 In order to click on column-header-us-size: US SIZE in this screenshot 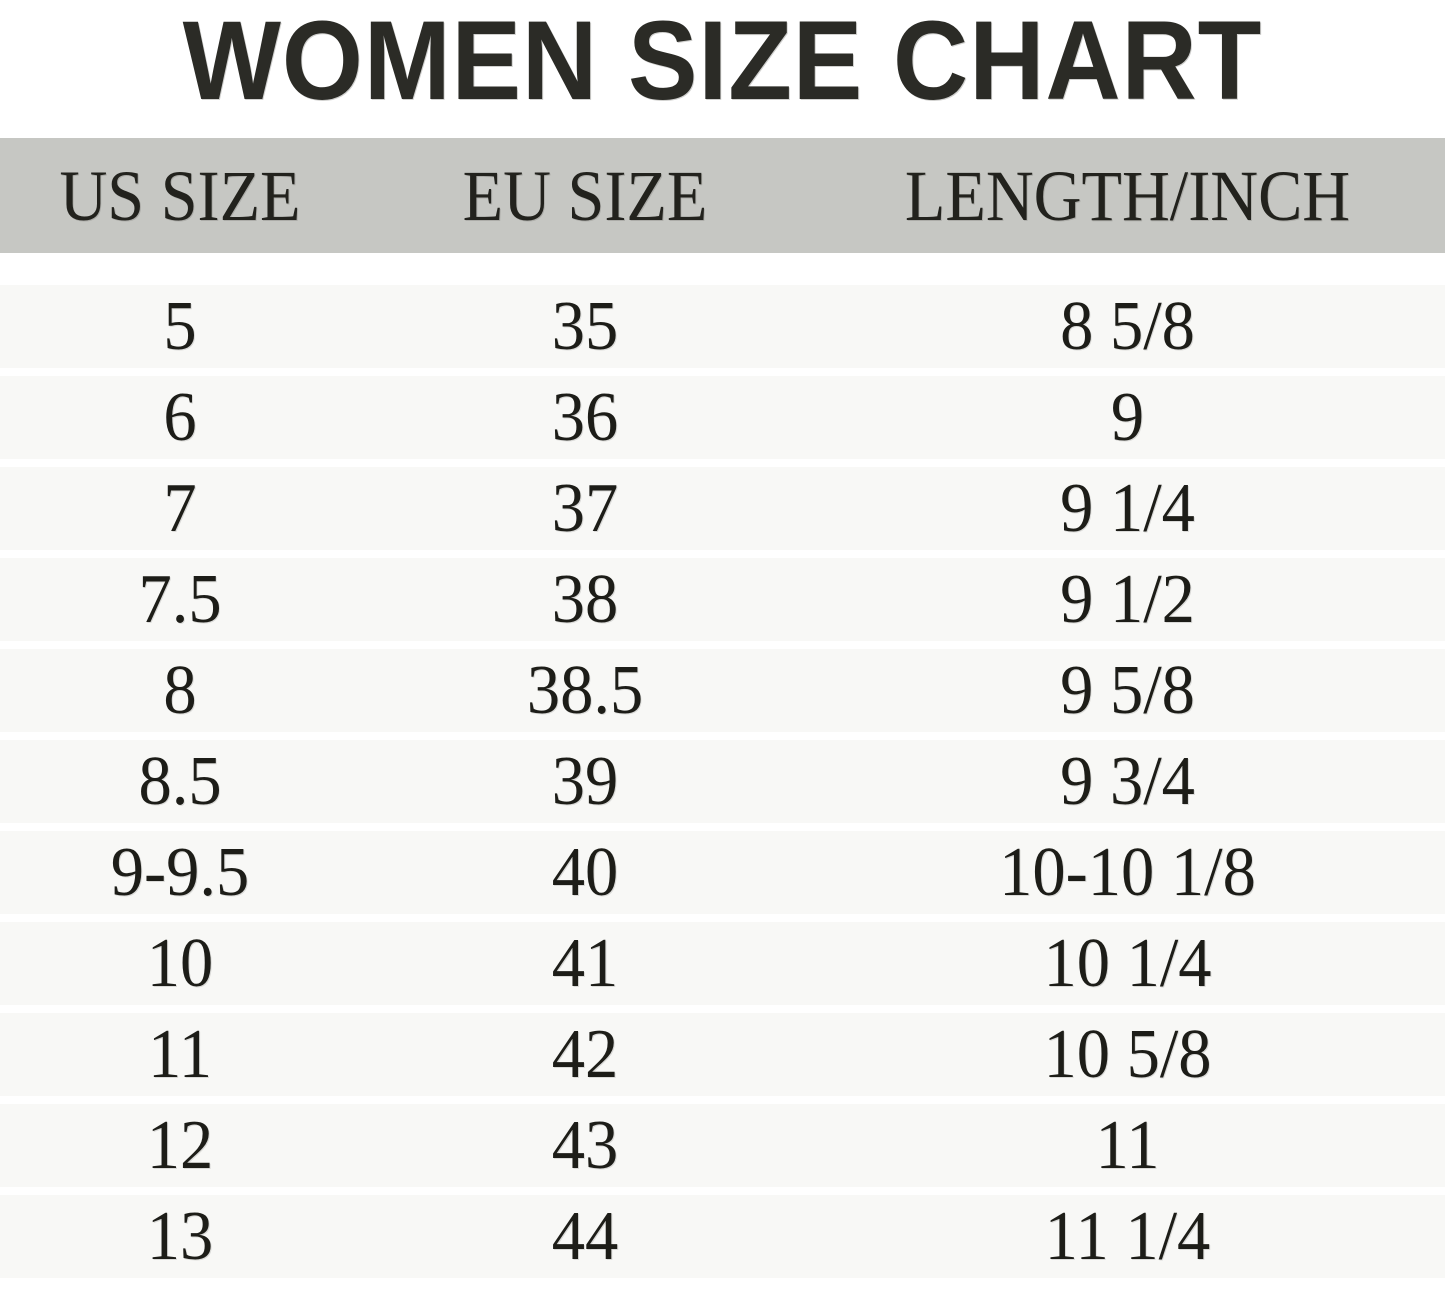, I will do `click(180, 195)`.